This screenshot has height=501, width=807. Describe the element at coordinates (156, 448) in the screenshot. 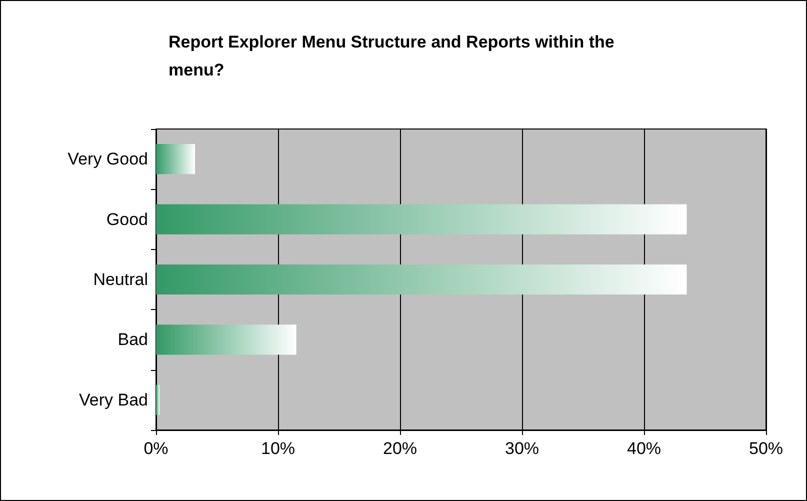

I see `x-tick-label: 0%` at that location.